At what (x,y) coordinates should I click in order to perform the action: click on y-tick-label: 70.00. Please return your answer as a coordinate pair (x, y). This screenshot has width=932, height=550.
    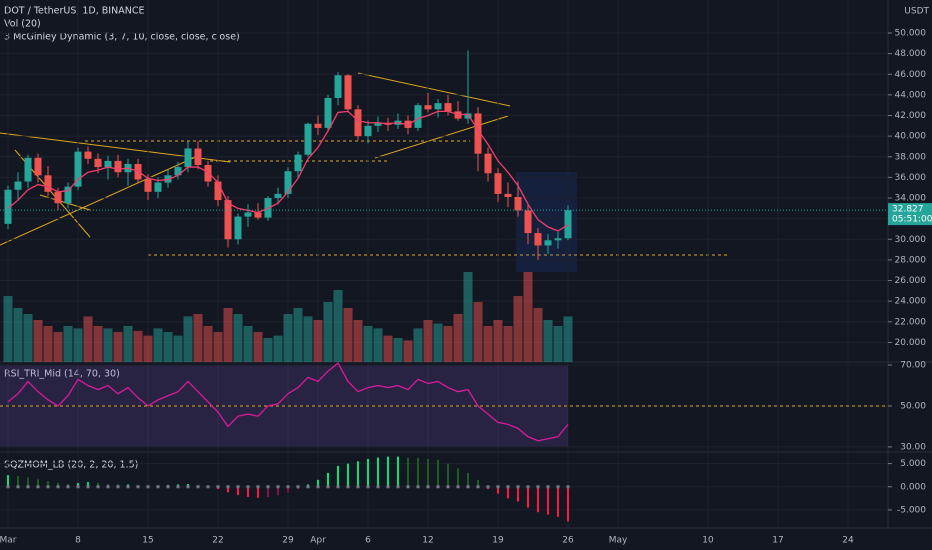
    Looking at the image, I should click on (913, 366).